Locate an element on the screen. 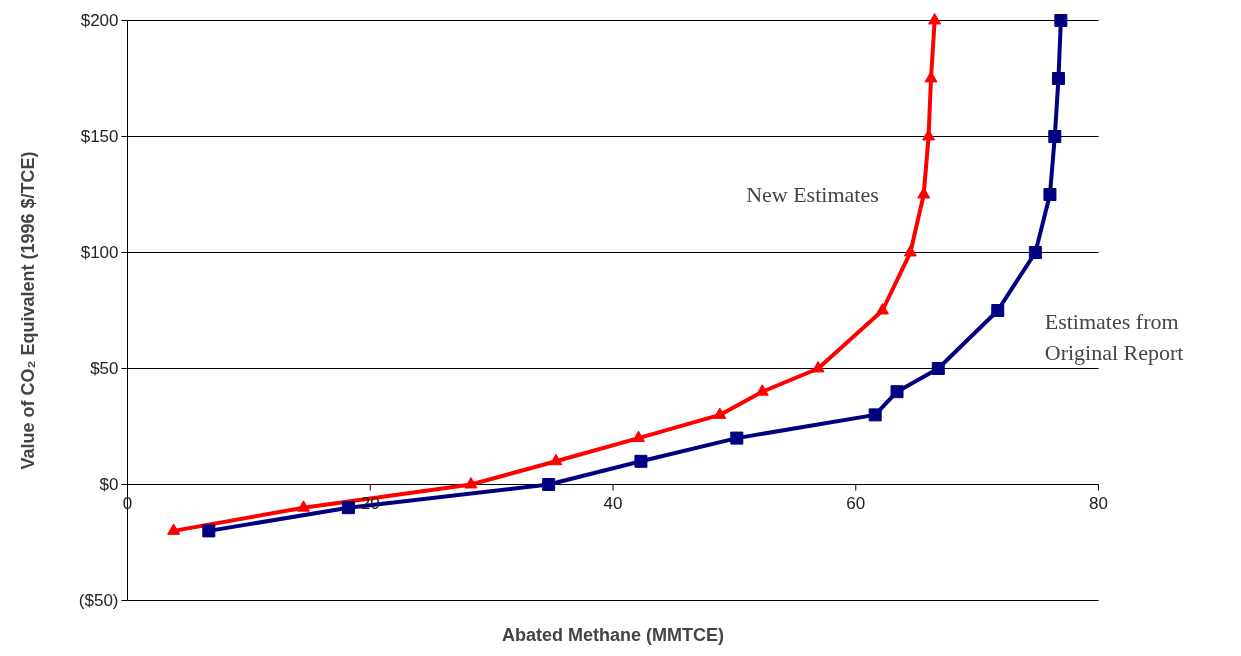  series-label: New Estimates is located at coordinates (812, 194).